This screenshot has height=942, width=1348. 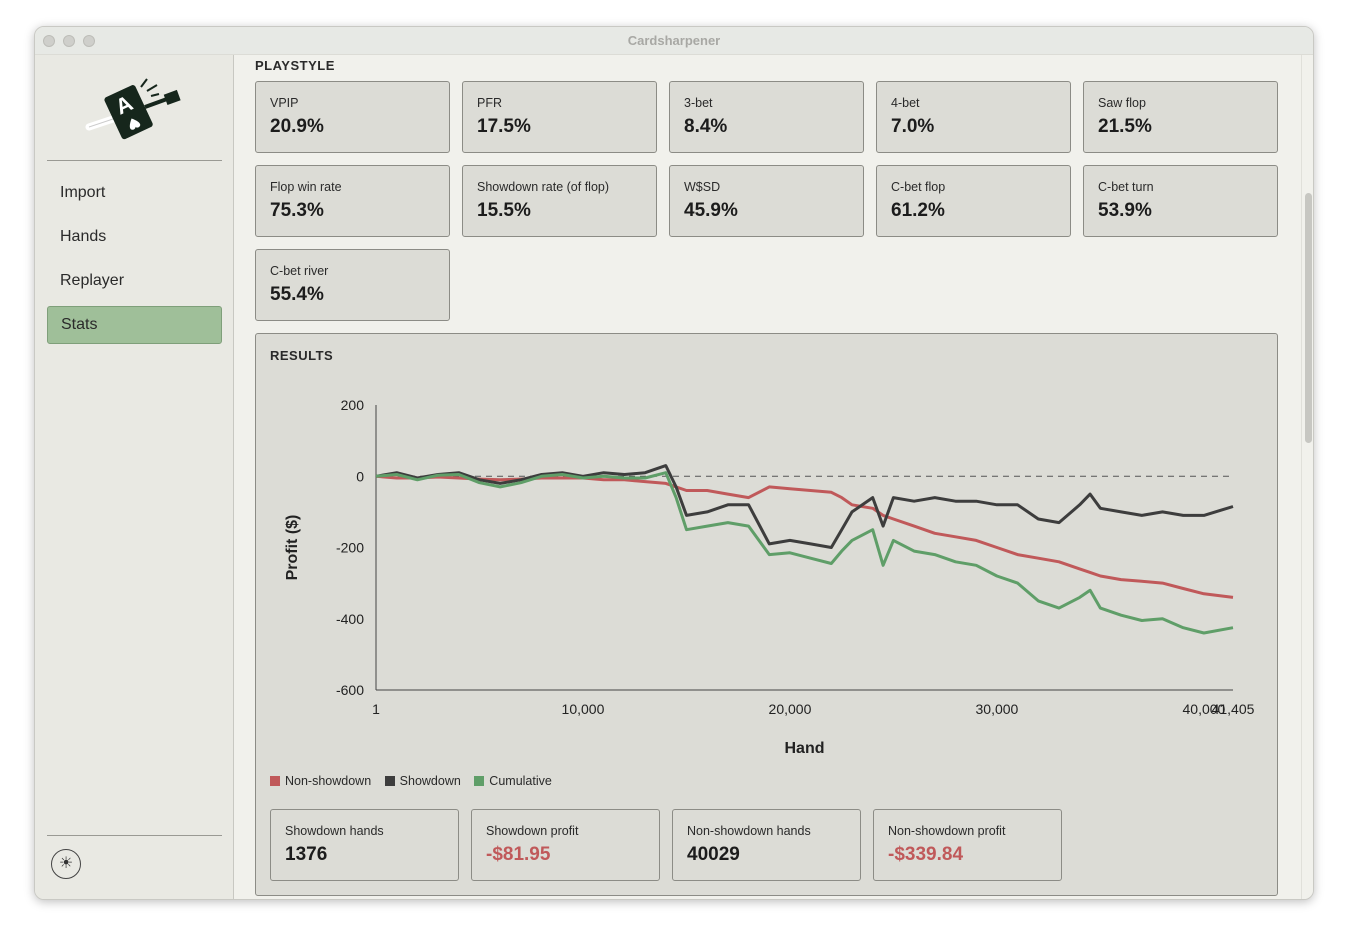 What do you see at coordinates (698, 103) in the screenshot?
I see `stat-label: 3-bet` at bounding box center [698, 103].